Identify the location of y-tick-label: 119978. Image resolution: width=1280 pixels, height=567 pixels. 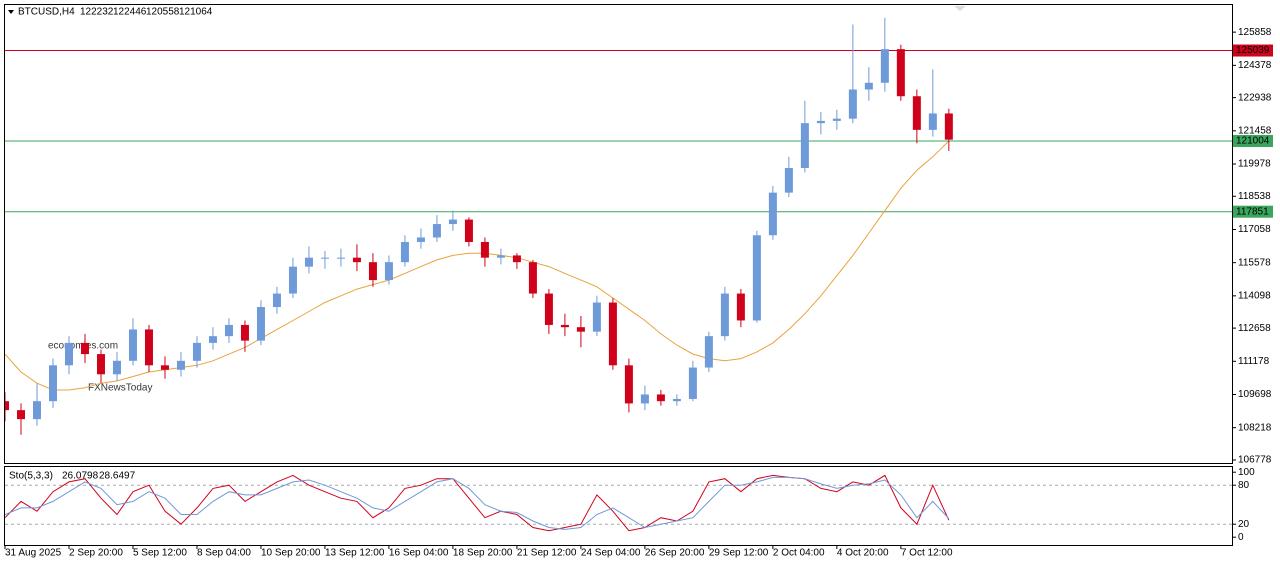
(1254, 164).